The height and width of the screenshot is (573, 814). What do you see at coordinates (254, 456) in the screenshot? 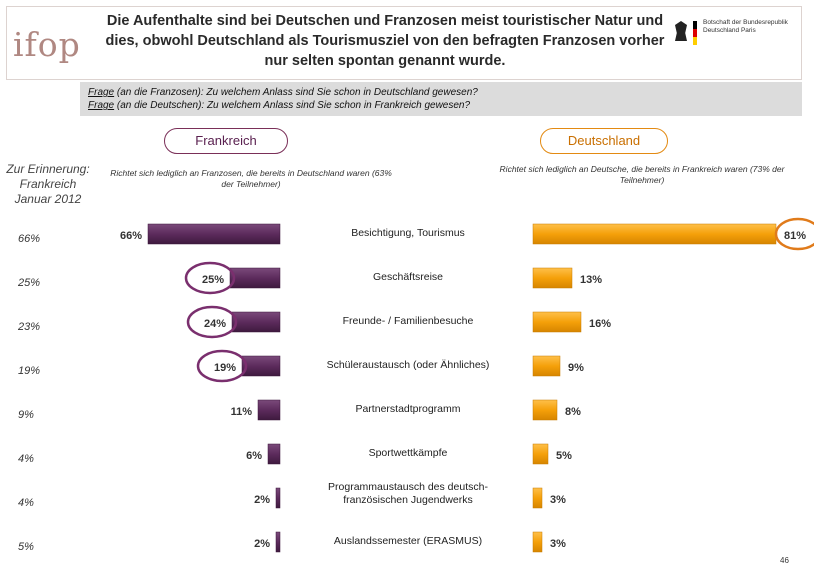
I see `france-value-label: 6%` at bounding box center [254, 456].